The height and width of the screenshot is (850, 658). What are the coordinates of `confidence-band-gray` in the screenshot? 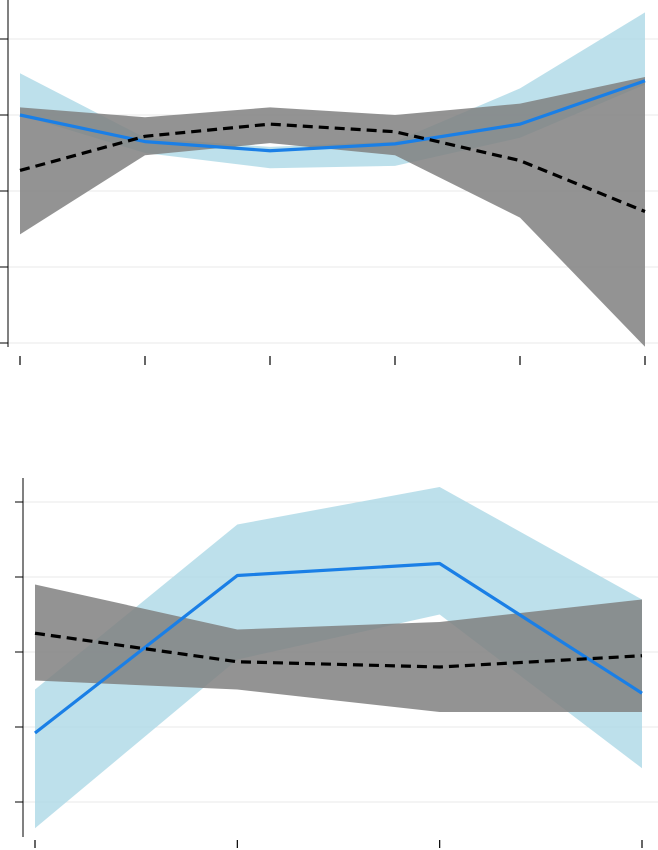 It's located at (338, 648).